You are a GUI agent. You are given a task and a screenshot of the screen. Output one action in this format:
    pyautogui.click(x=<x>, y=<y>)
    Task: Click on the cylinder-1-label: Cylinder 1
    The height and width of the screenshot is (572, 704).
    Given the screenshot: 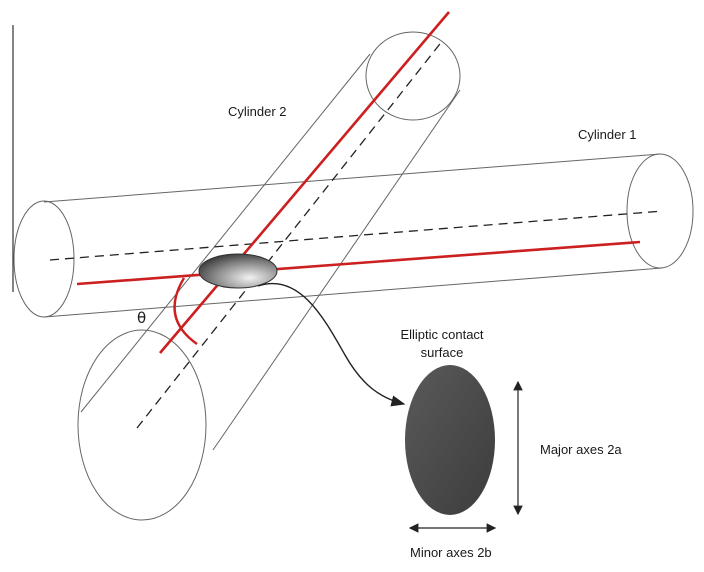 What is the action you would take?
    pyautogui.click(x=607, y=134)
    